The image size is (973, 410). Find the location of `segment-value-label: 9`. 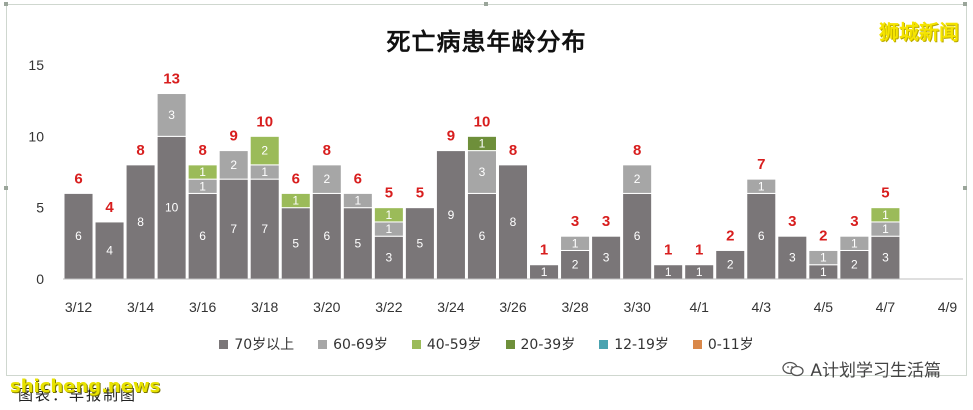

segment-value-label: 9 is located at coordinates (451, 215).